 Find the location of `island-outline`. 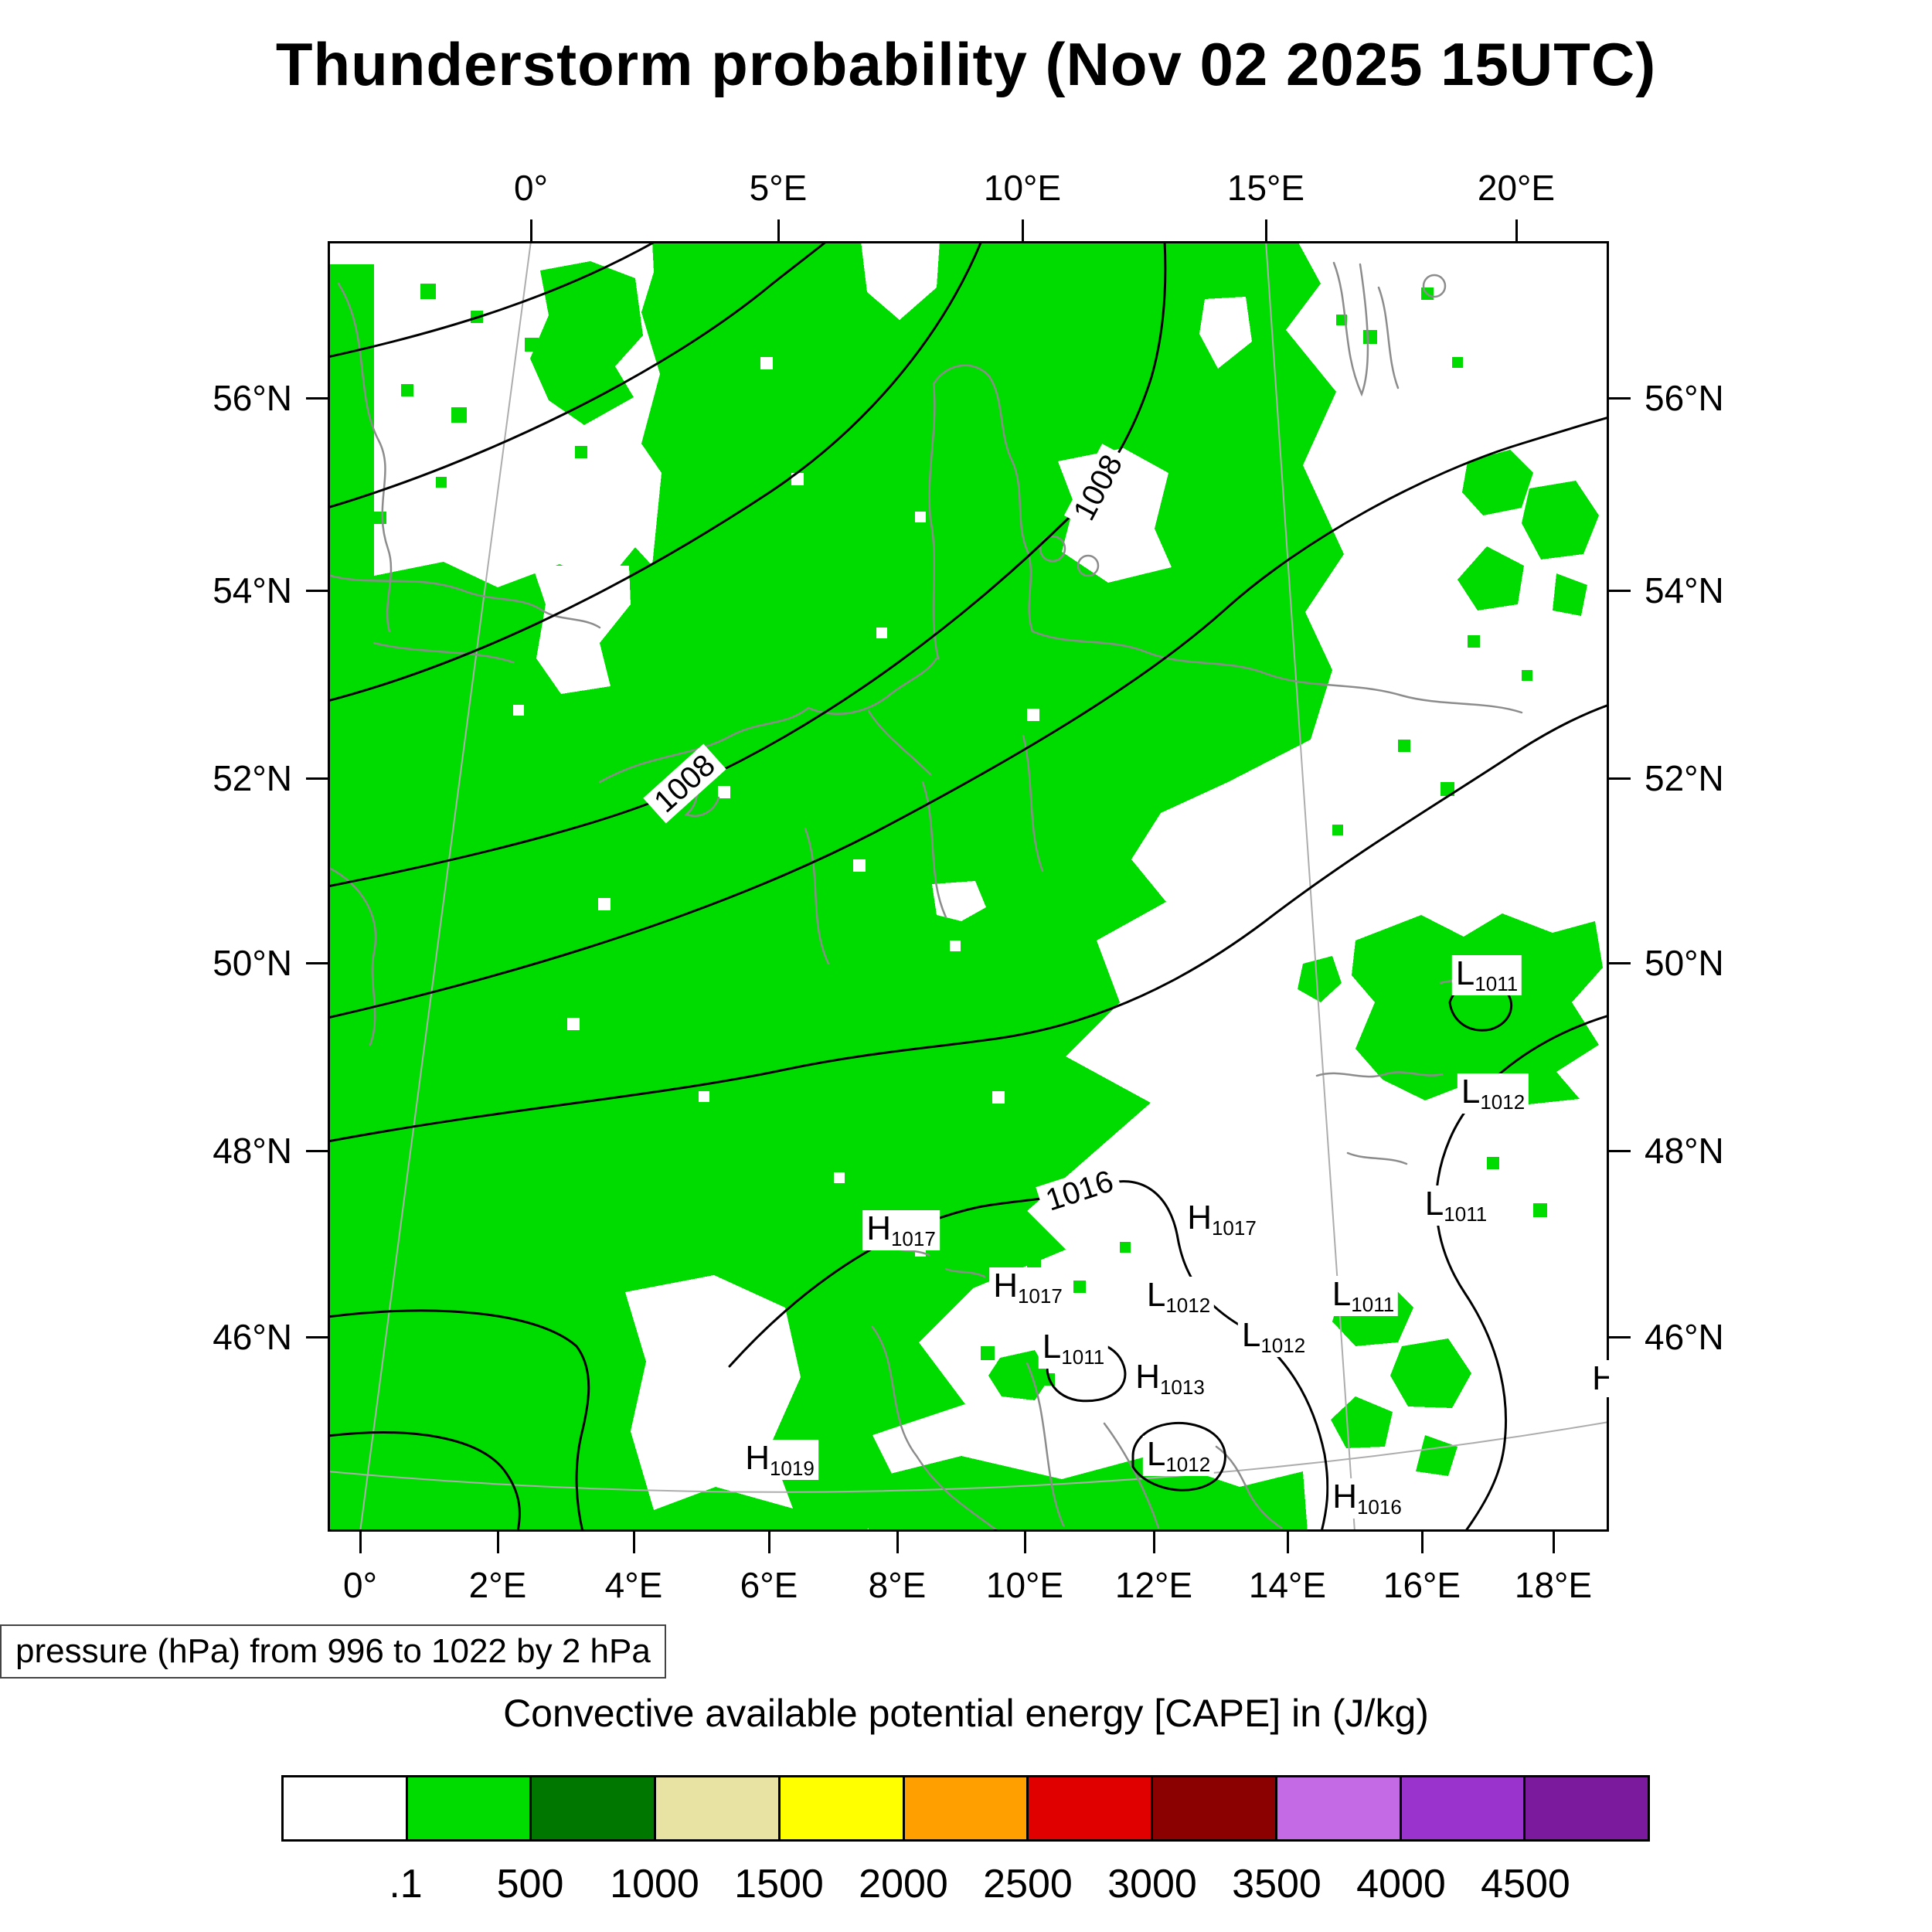

island-outline is located at coordinates (1434, 286).